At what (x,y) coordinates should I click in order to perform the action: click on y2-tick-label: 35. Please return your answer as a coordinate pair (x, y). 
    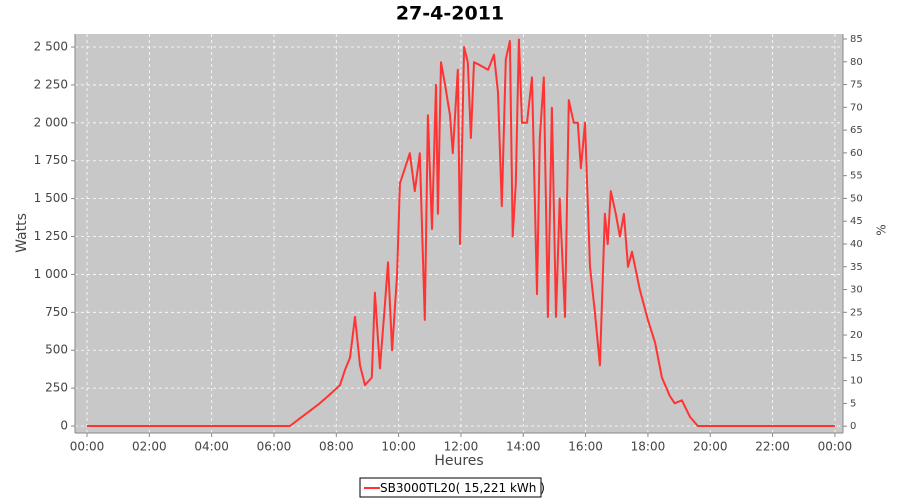
    Looking at the image, I should click on (856, 267).